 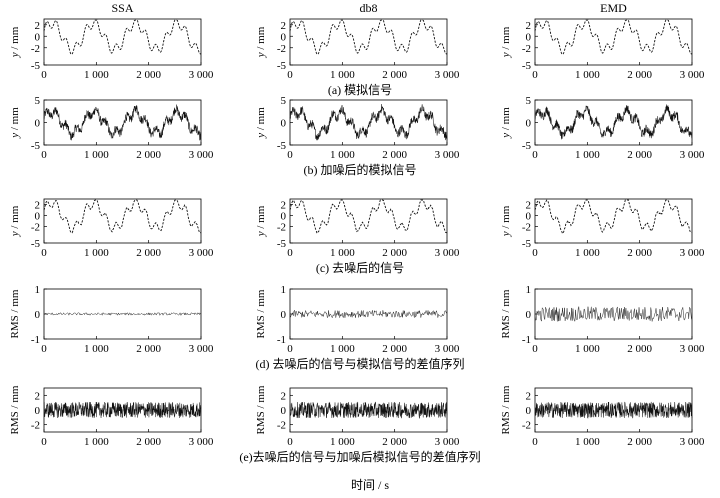 I want to click on row-caption: (e)去噪后的信号与加噪后模拟信号的差值序列, so click(x=359, y=456).